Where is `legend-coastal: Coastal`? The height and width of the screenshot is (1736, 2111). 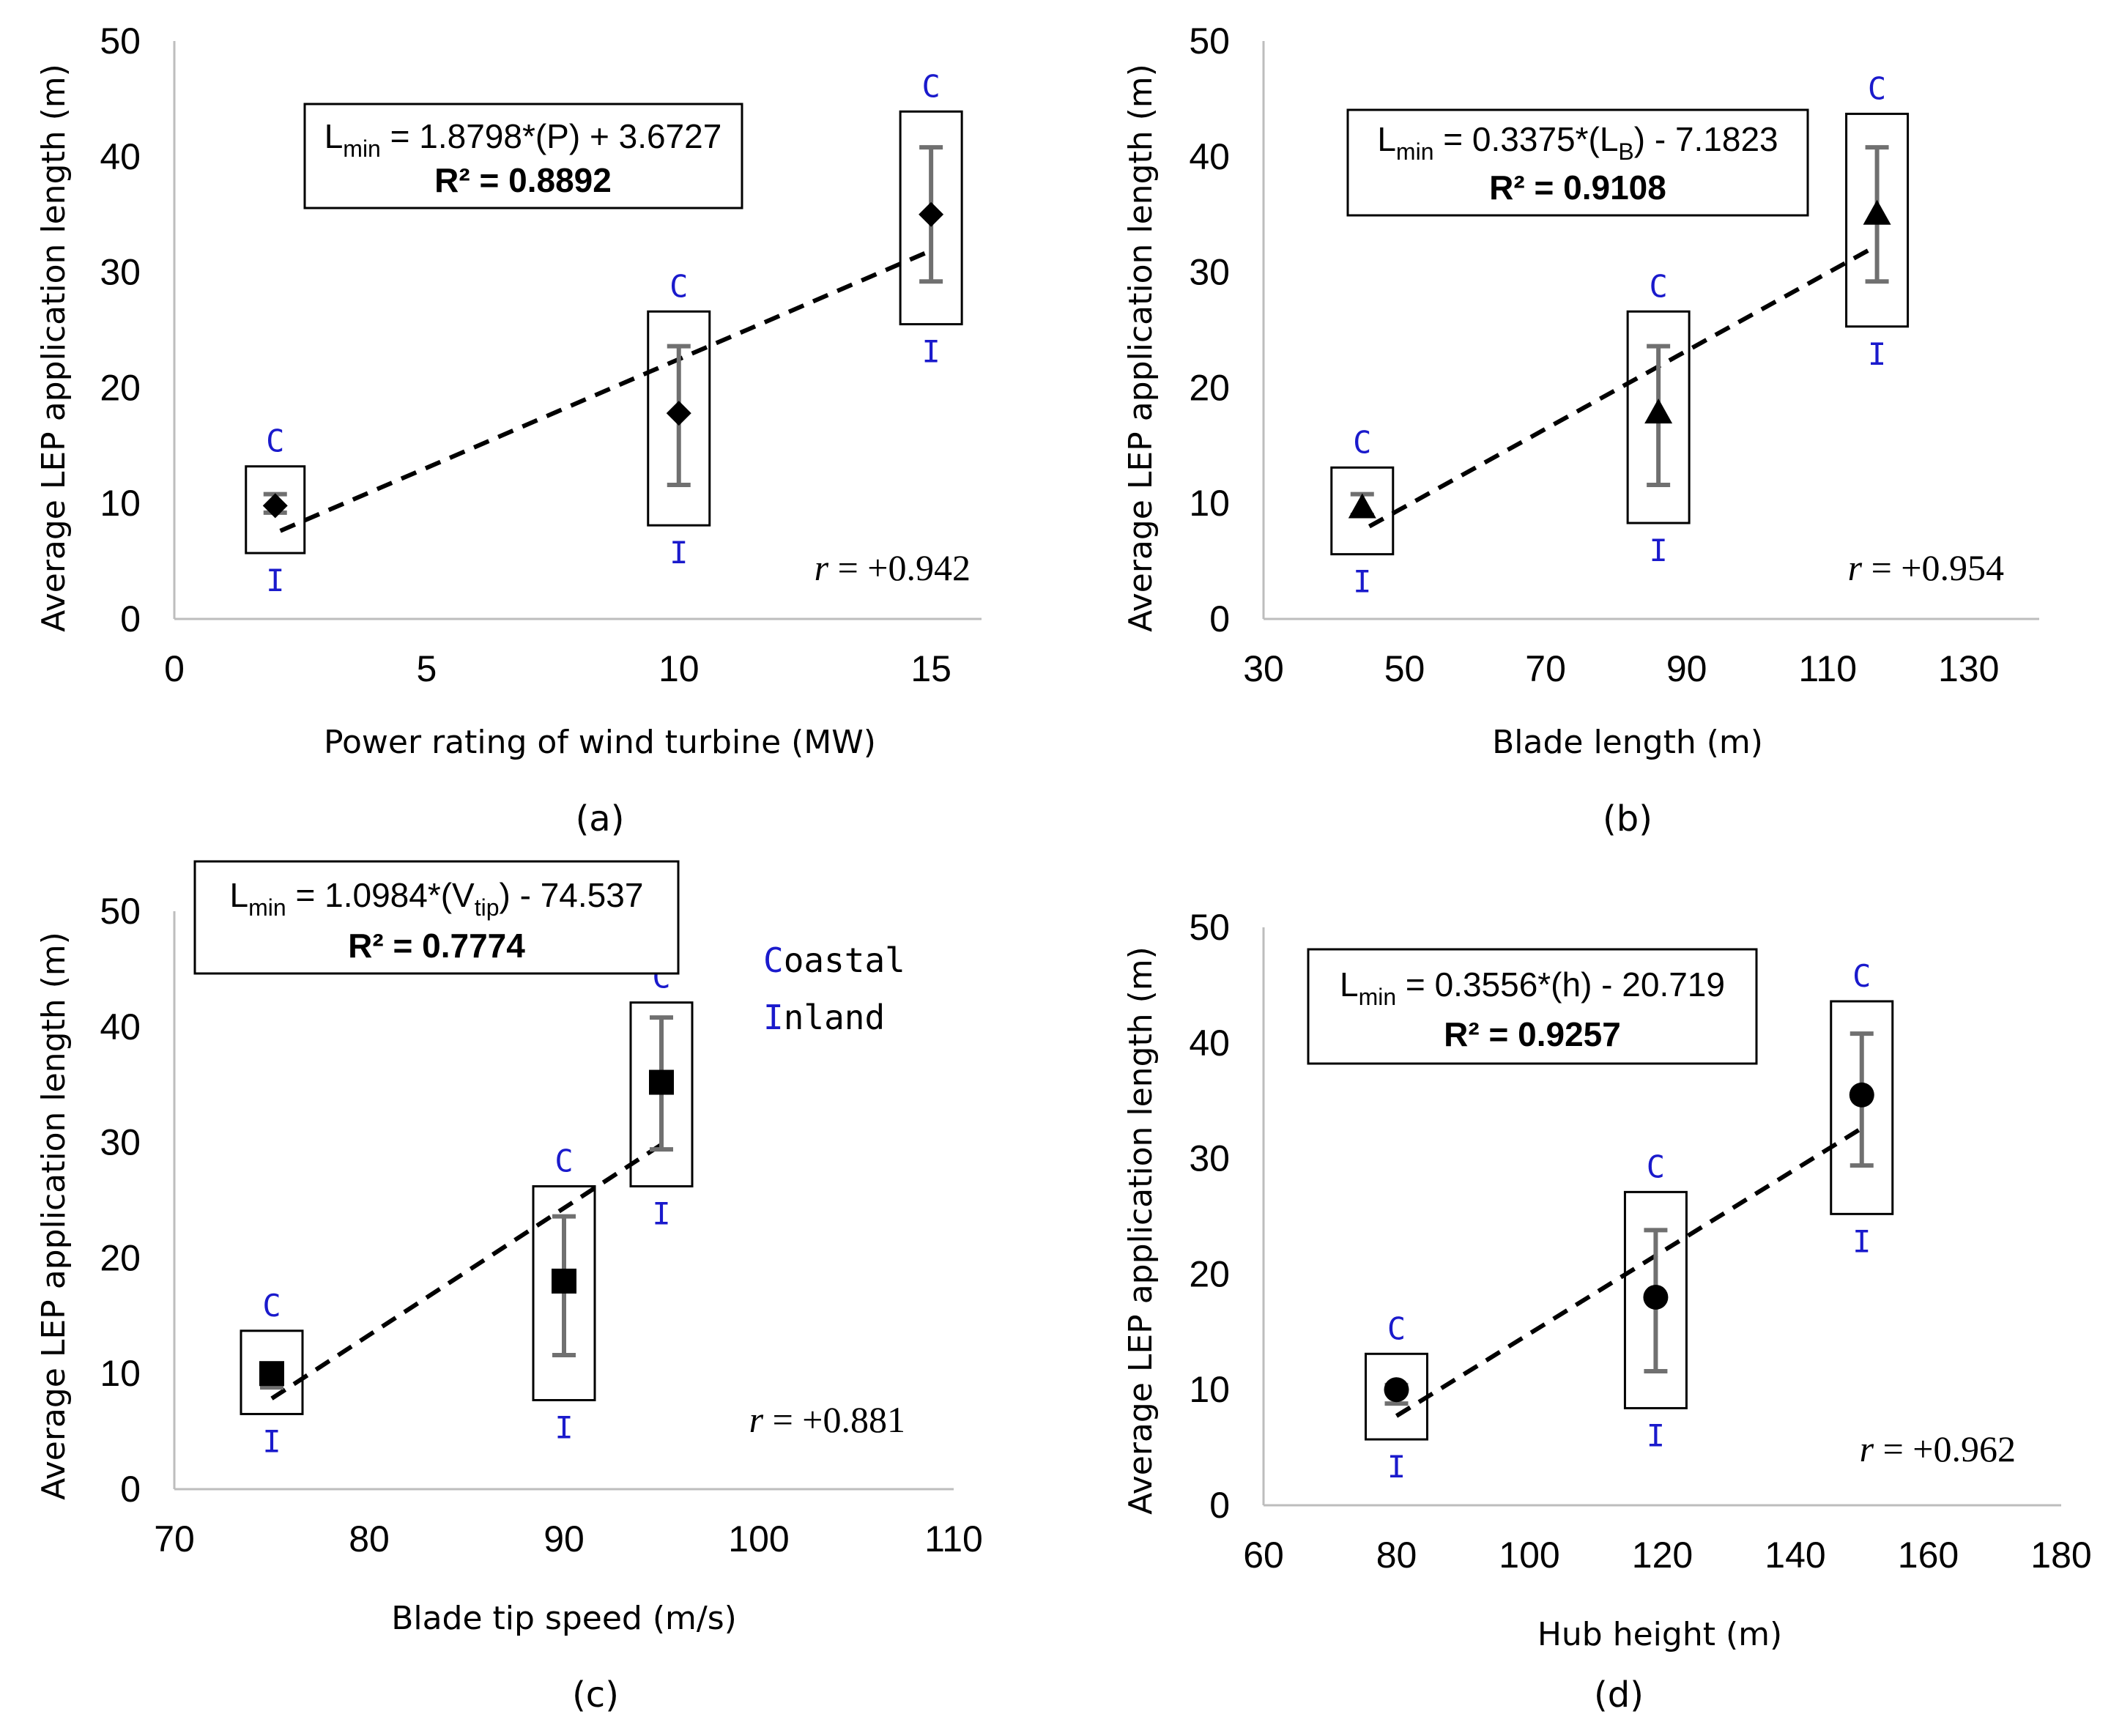 legend-coastal: Coastal is located at coordinates (834, 960).